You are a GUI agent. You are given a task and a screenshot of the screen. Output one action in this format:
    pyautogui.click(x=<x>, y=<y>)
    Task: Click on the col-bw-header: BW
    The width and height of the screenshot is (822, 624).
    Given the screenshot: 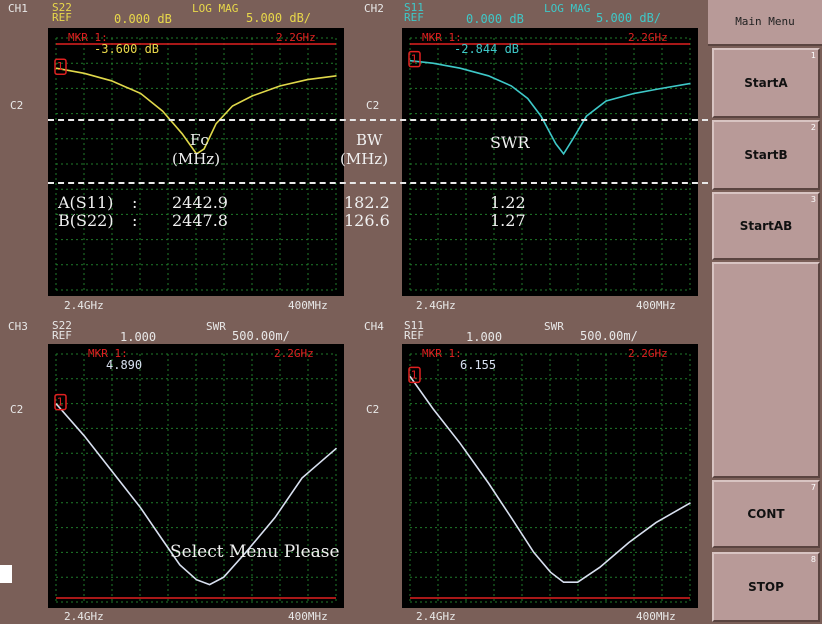 What is the action you would take?
    pyautogui.click(x=369, y=140)
    